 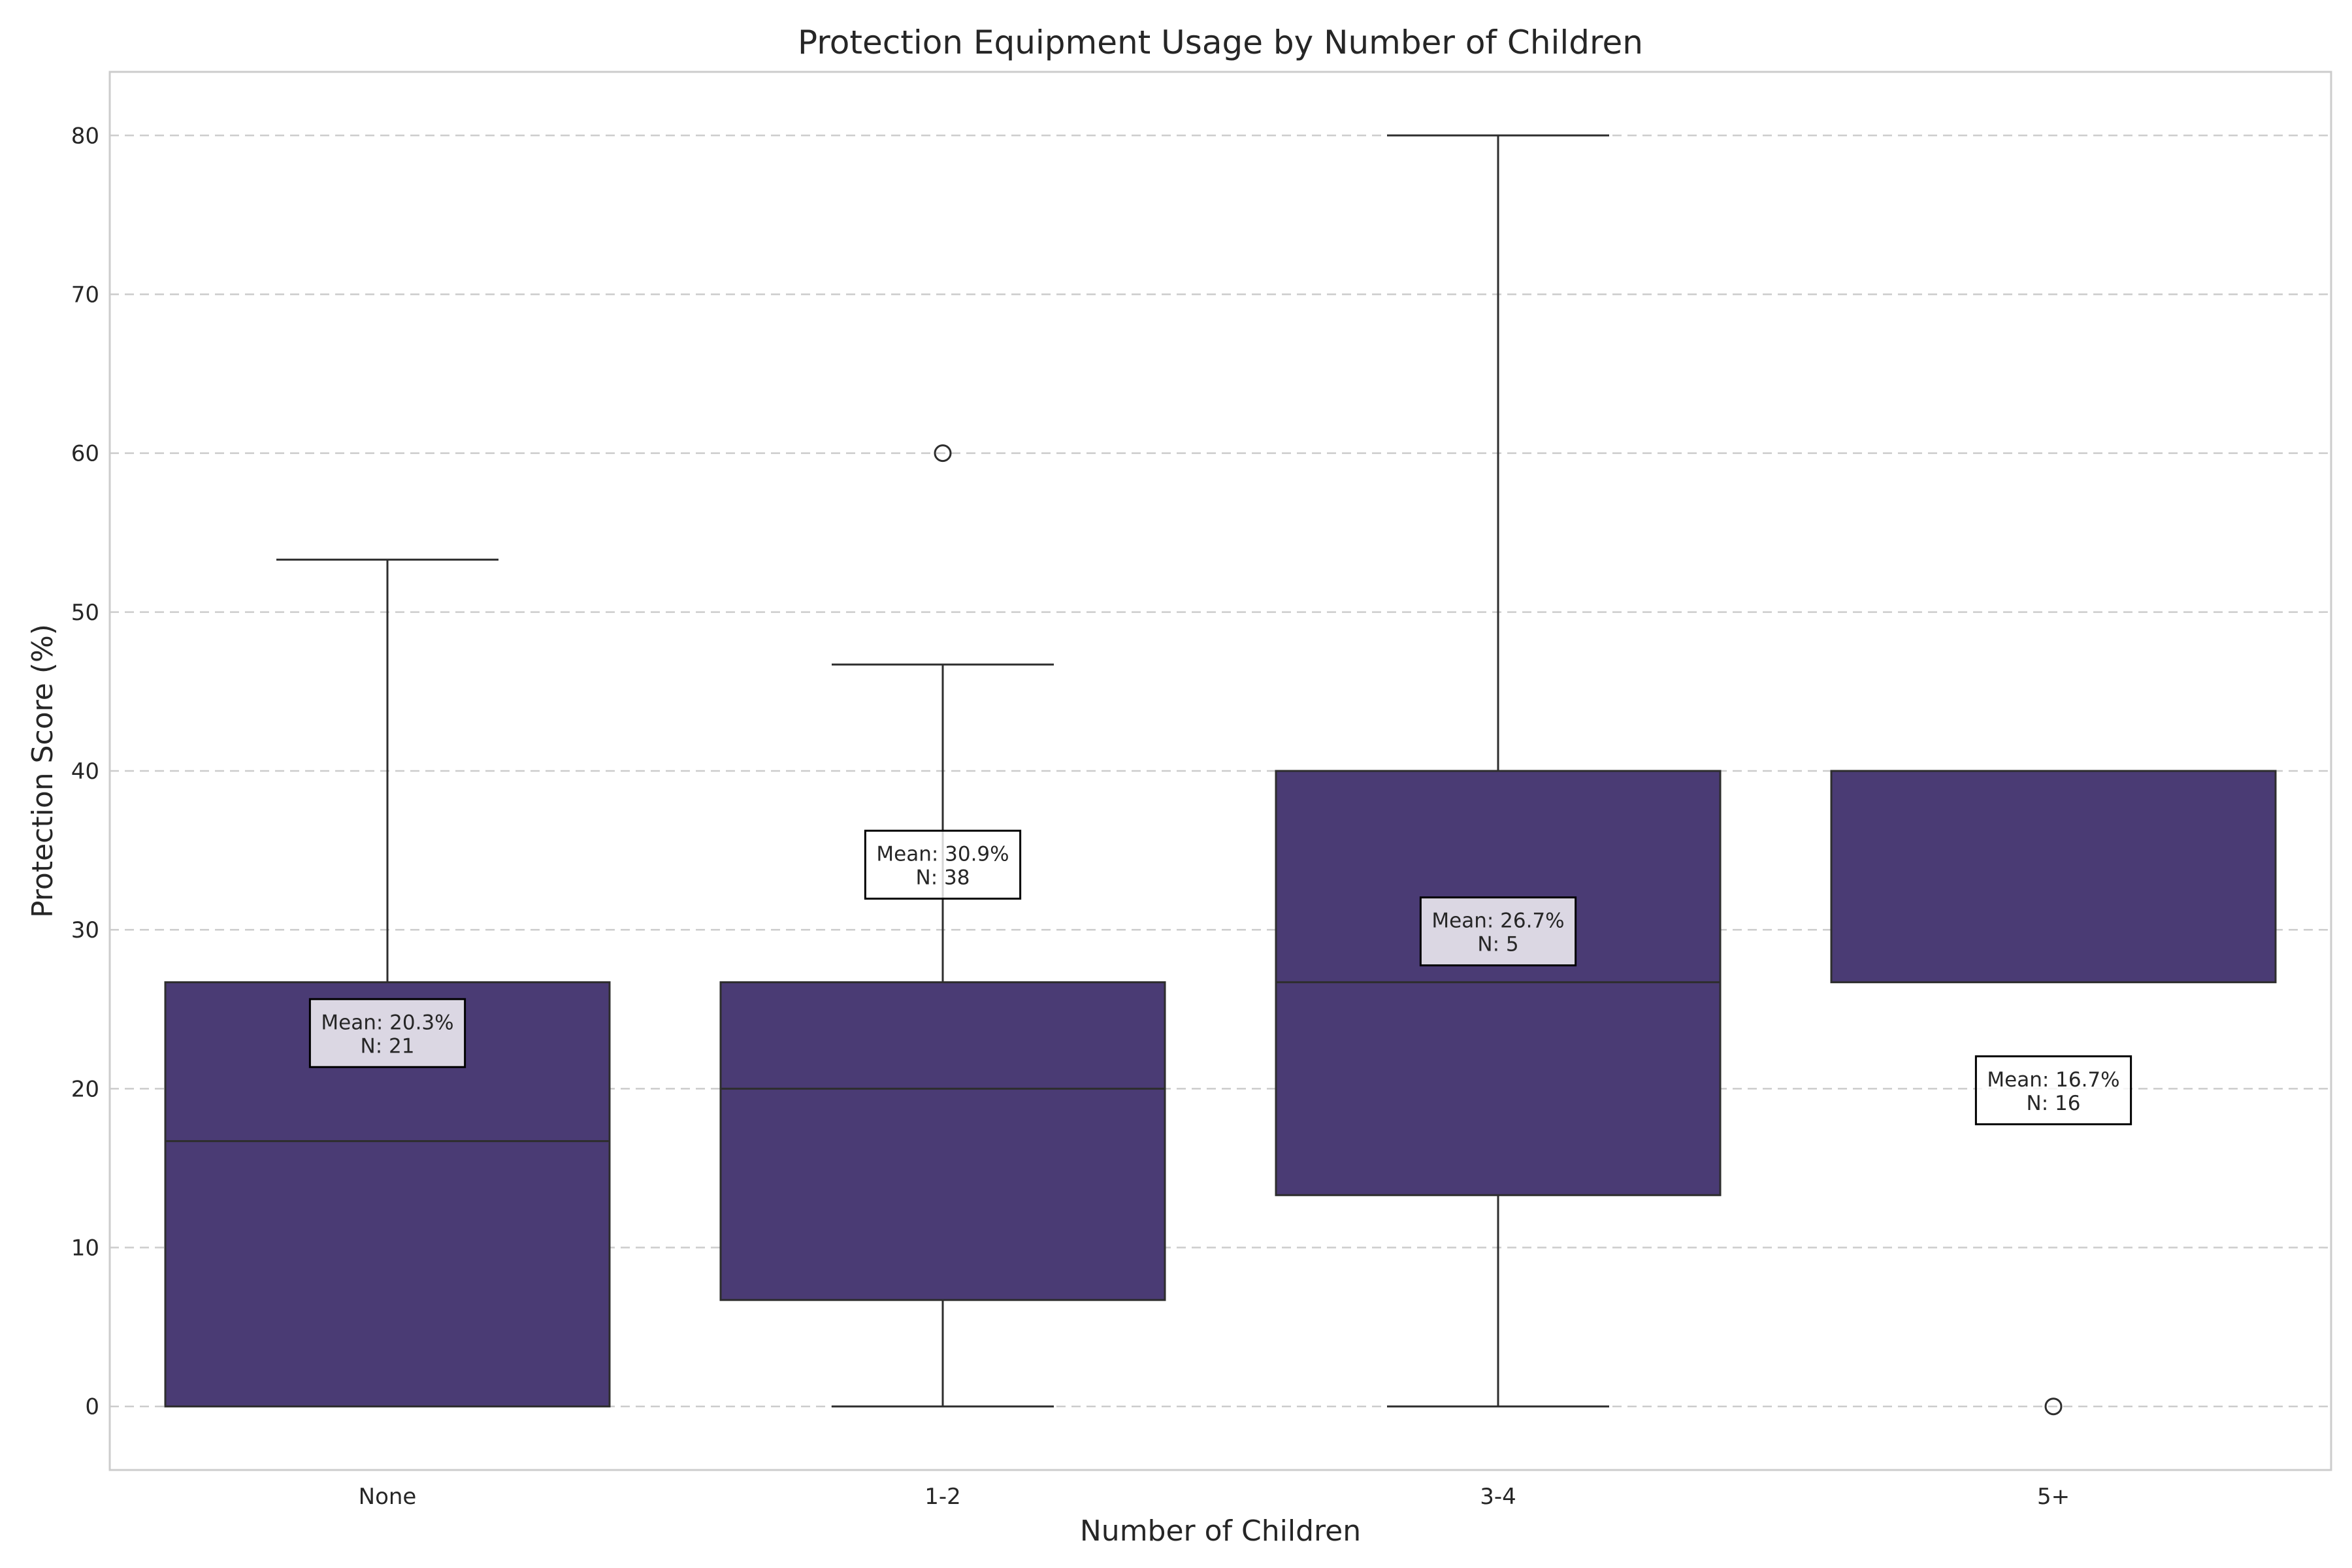 I want to click on y-tick-label: 60, so click(x=85, y=454).